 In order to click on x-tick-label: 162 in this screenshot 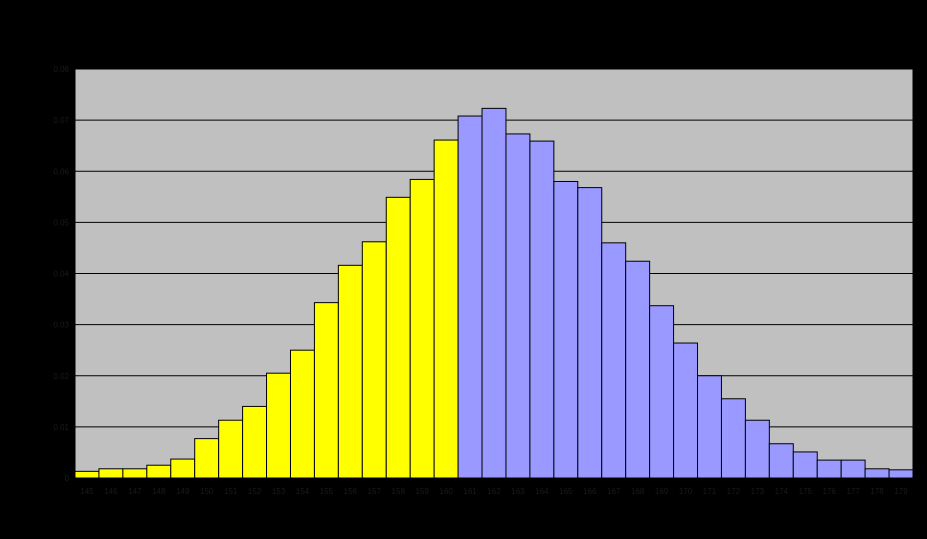, I will do `click(494, 491)`.